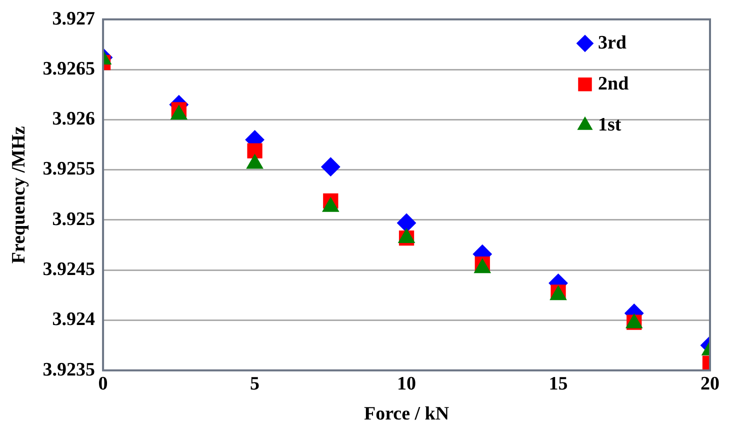 Image resolution: width=730 pixels, height=432 pixels. I want to click on y-tick-label: 3.924, so click(74, 319).